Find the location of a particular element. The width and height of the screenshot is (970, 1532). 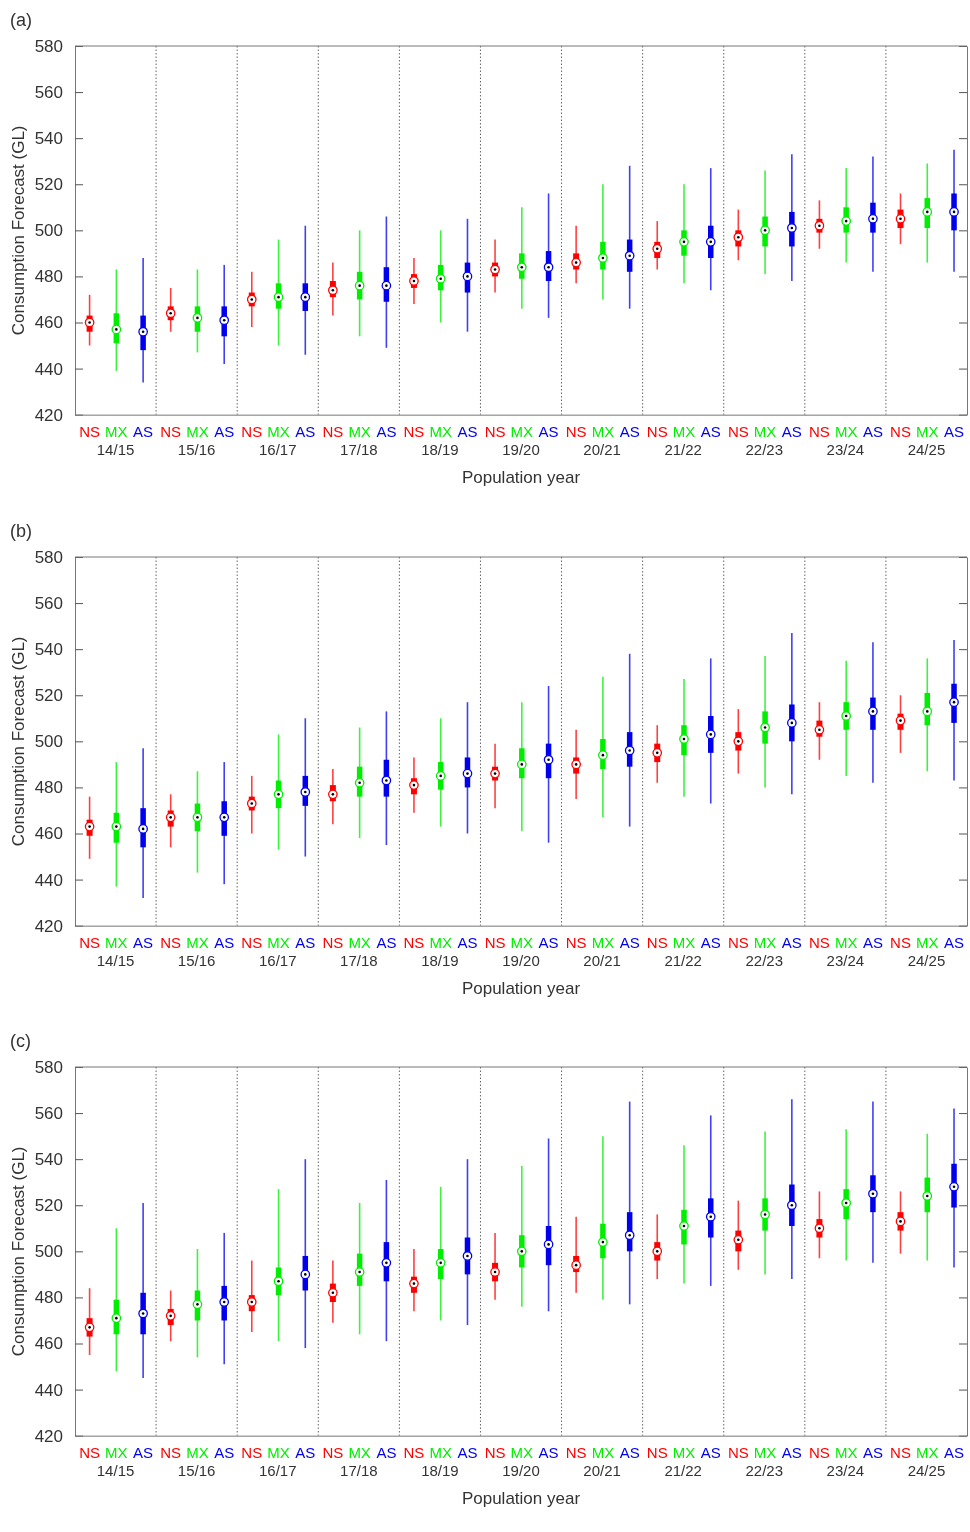

chart-title: (b) is located at coordinates (21, 530).